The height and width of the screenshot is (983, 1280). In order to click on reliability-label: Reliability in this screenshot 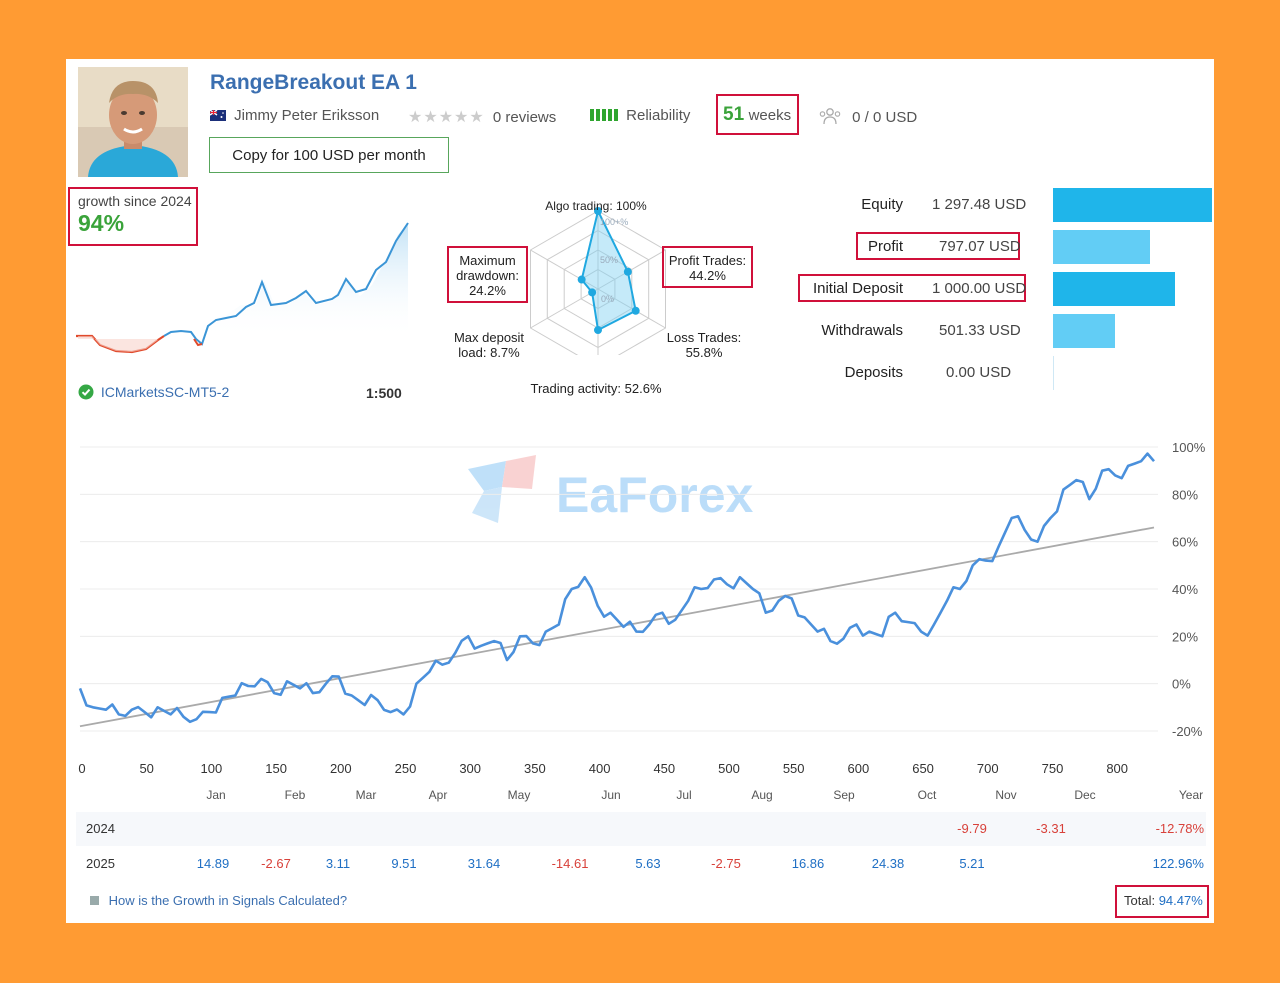, I will do `click(658, 115)`.